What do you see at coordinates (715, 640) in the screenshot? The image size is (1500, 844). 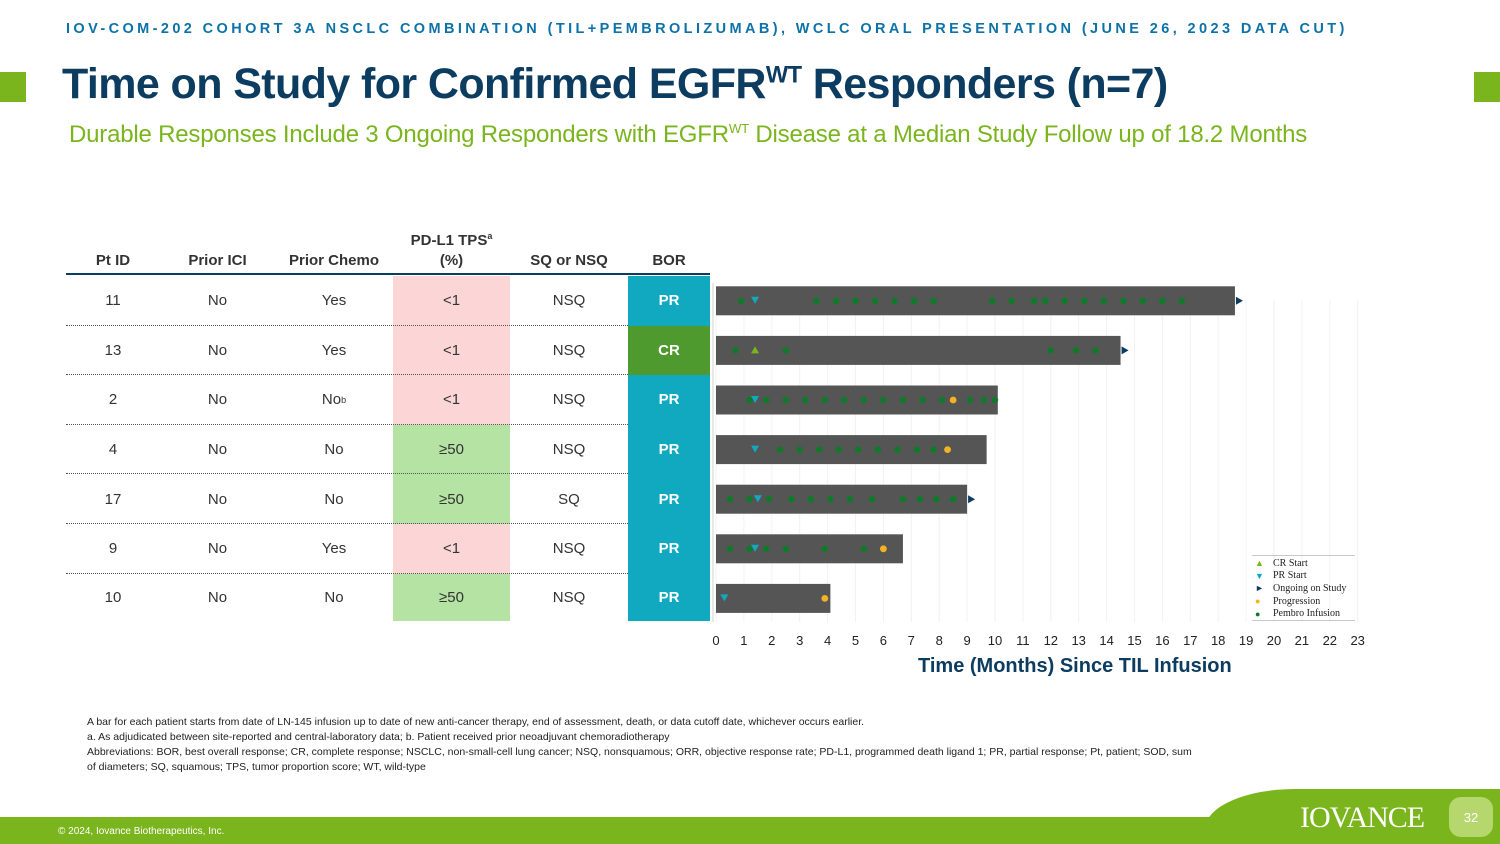 I see `x-tick-label: 0` at bounding box center [715, 640].